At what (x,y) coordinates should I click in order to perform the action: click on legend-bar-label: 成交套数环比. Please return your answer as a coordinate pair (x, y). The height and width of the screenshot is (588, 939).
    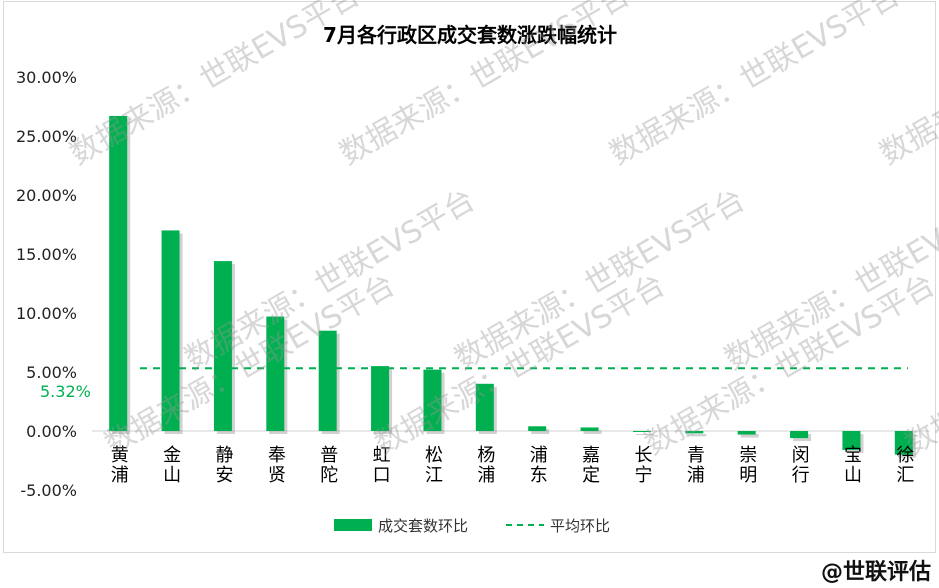
    Looking at the image, I should click on (423, 526).